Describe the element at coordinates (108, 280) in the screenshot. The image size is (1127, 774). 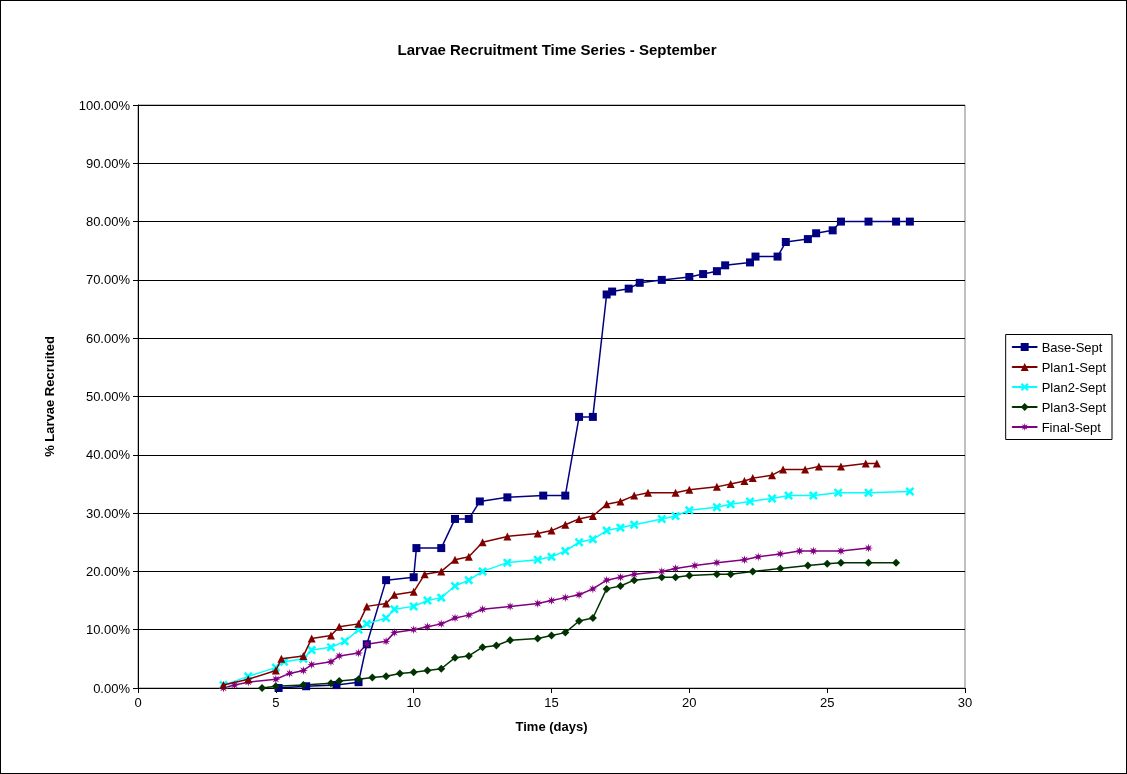
I see `y-tick-label: 70.00%` at that location.